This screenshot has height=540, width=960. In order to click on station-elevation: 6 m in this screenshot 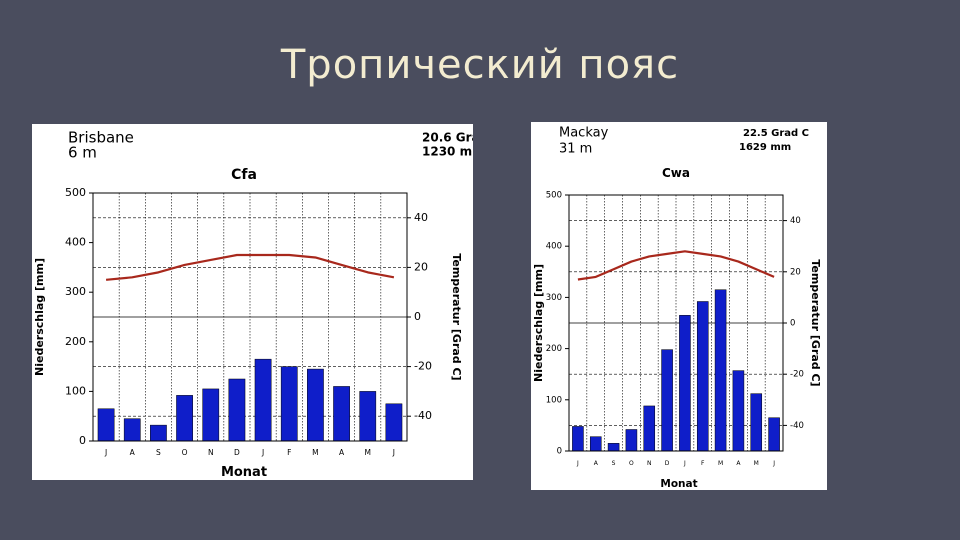, I will do `click(82, 153)`.